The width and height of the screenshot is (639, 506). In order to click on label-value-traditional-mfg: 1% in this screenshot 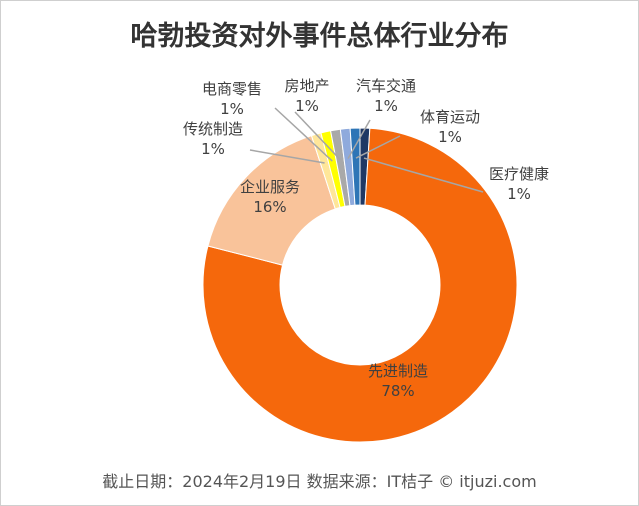, I will do `click(213, 149)`.